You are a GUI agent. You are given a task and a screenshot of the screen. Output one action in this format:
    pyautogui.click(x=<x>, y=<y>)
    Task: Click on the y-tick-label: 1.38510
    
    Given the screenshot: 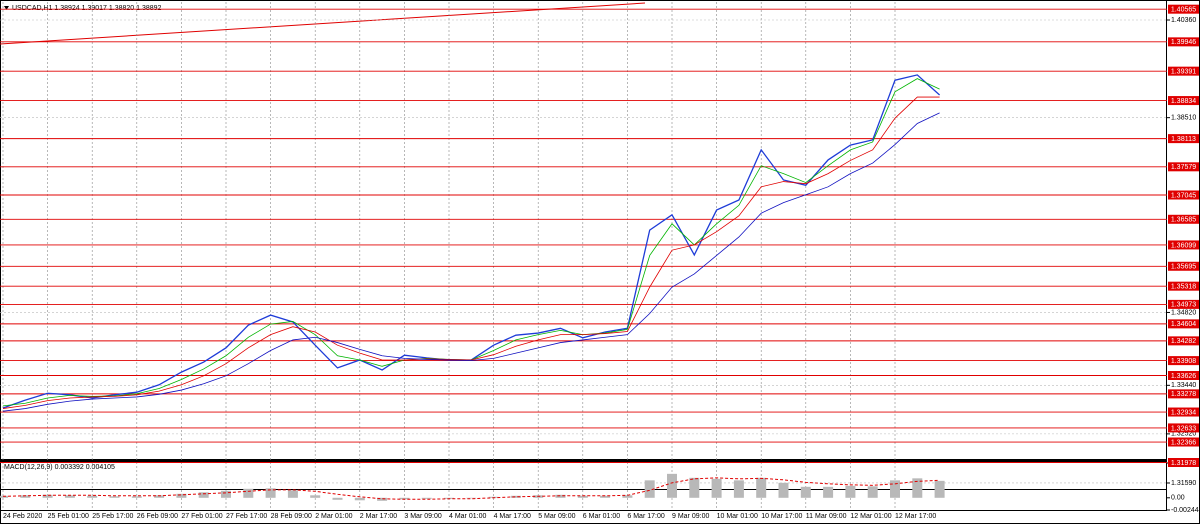 What is the action you would take?
    pyautogui.click(x=1183, y=118)
    